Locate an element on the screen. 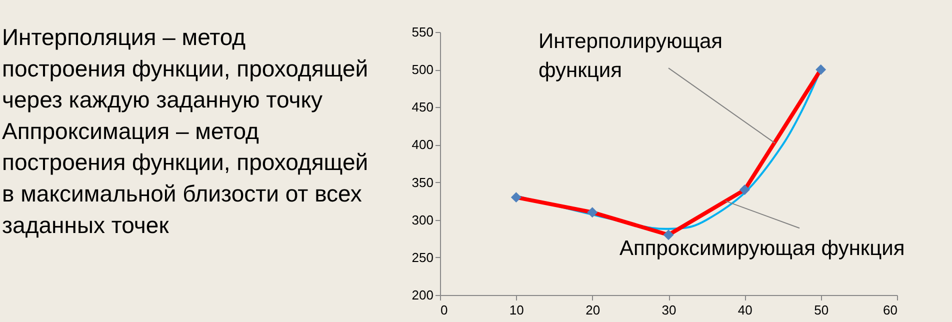 The height and width of the screenshot is (322, 952). x-tick-label: 60 is located at coordinates (890, 310).